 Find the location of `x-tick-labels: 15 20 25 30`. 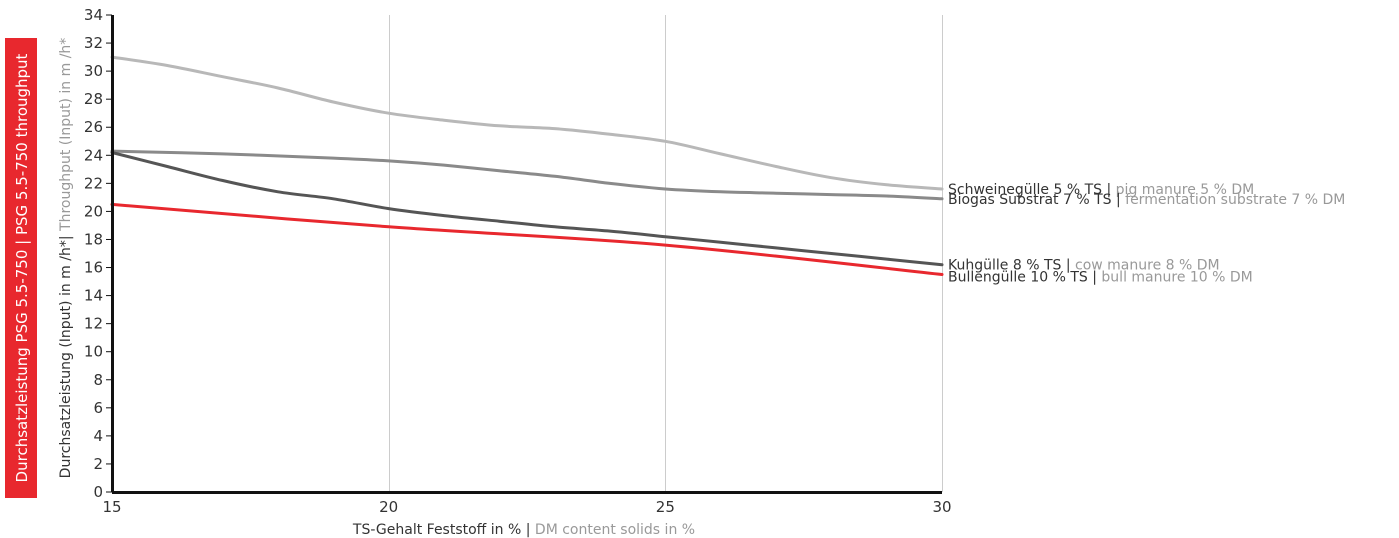

x-tick-labels: 15 20 25 30 is located at coordinates (526, 507).